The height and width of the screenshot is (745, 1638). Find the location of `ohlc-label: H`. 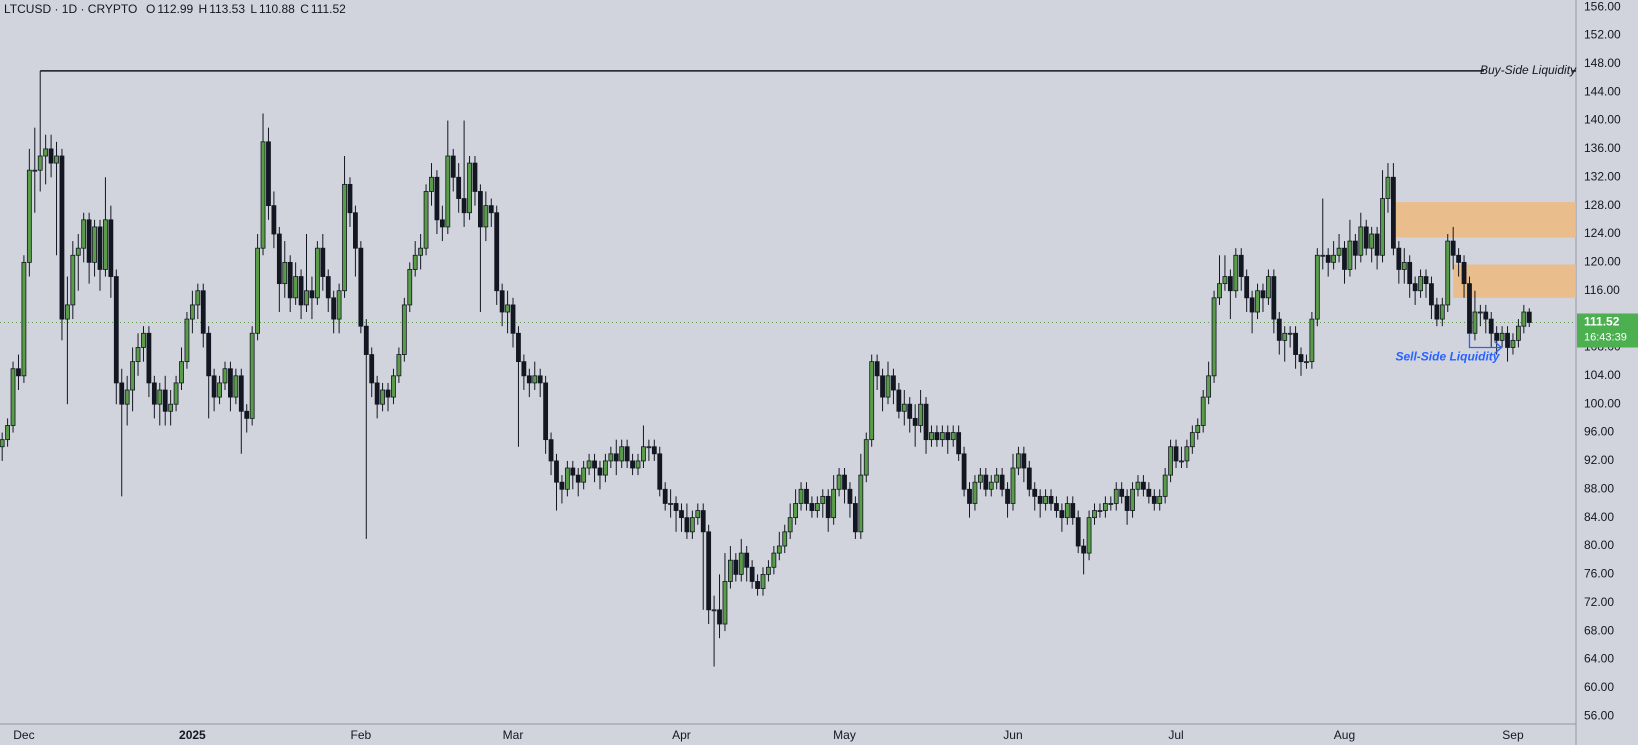

ohlc-label: H is located at coordinates (203, 9).